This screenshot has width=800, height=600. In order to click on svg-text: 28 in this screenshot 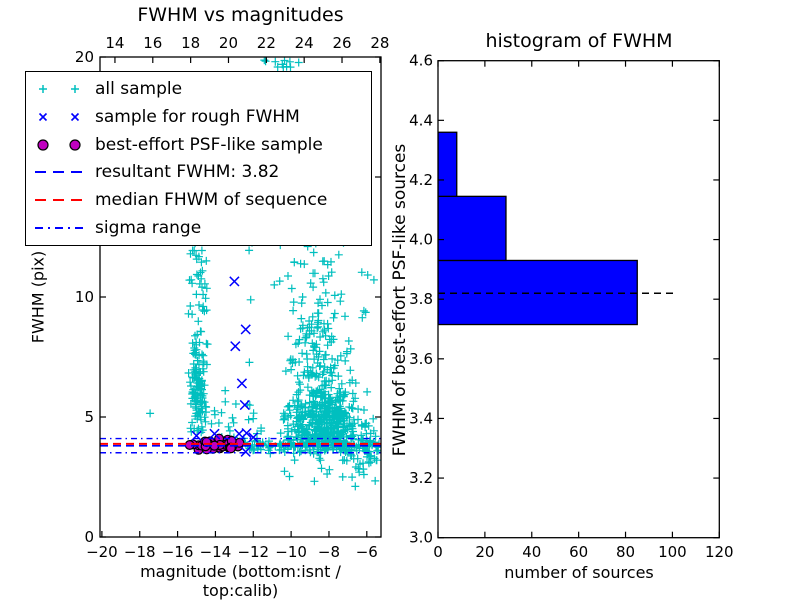, I will do `click(379, 43)`.